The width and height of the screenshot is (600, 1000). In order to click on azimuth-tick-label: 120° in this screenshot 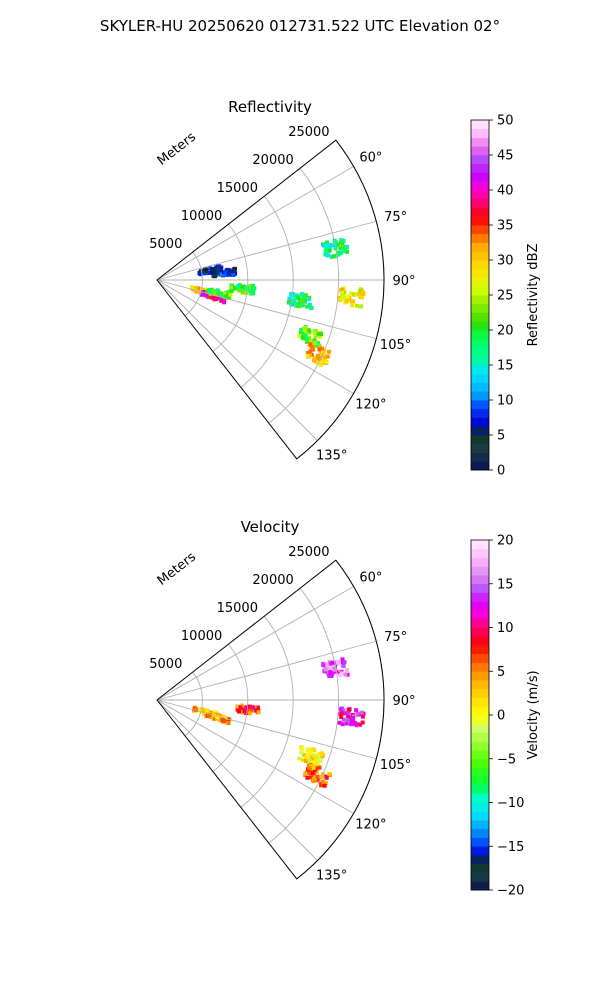, I will do `click(370, 825)`.